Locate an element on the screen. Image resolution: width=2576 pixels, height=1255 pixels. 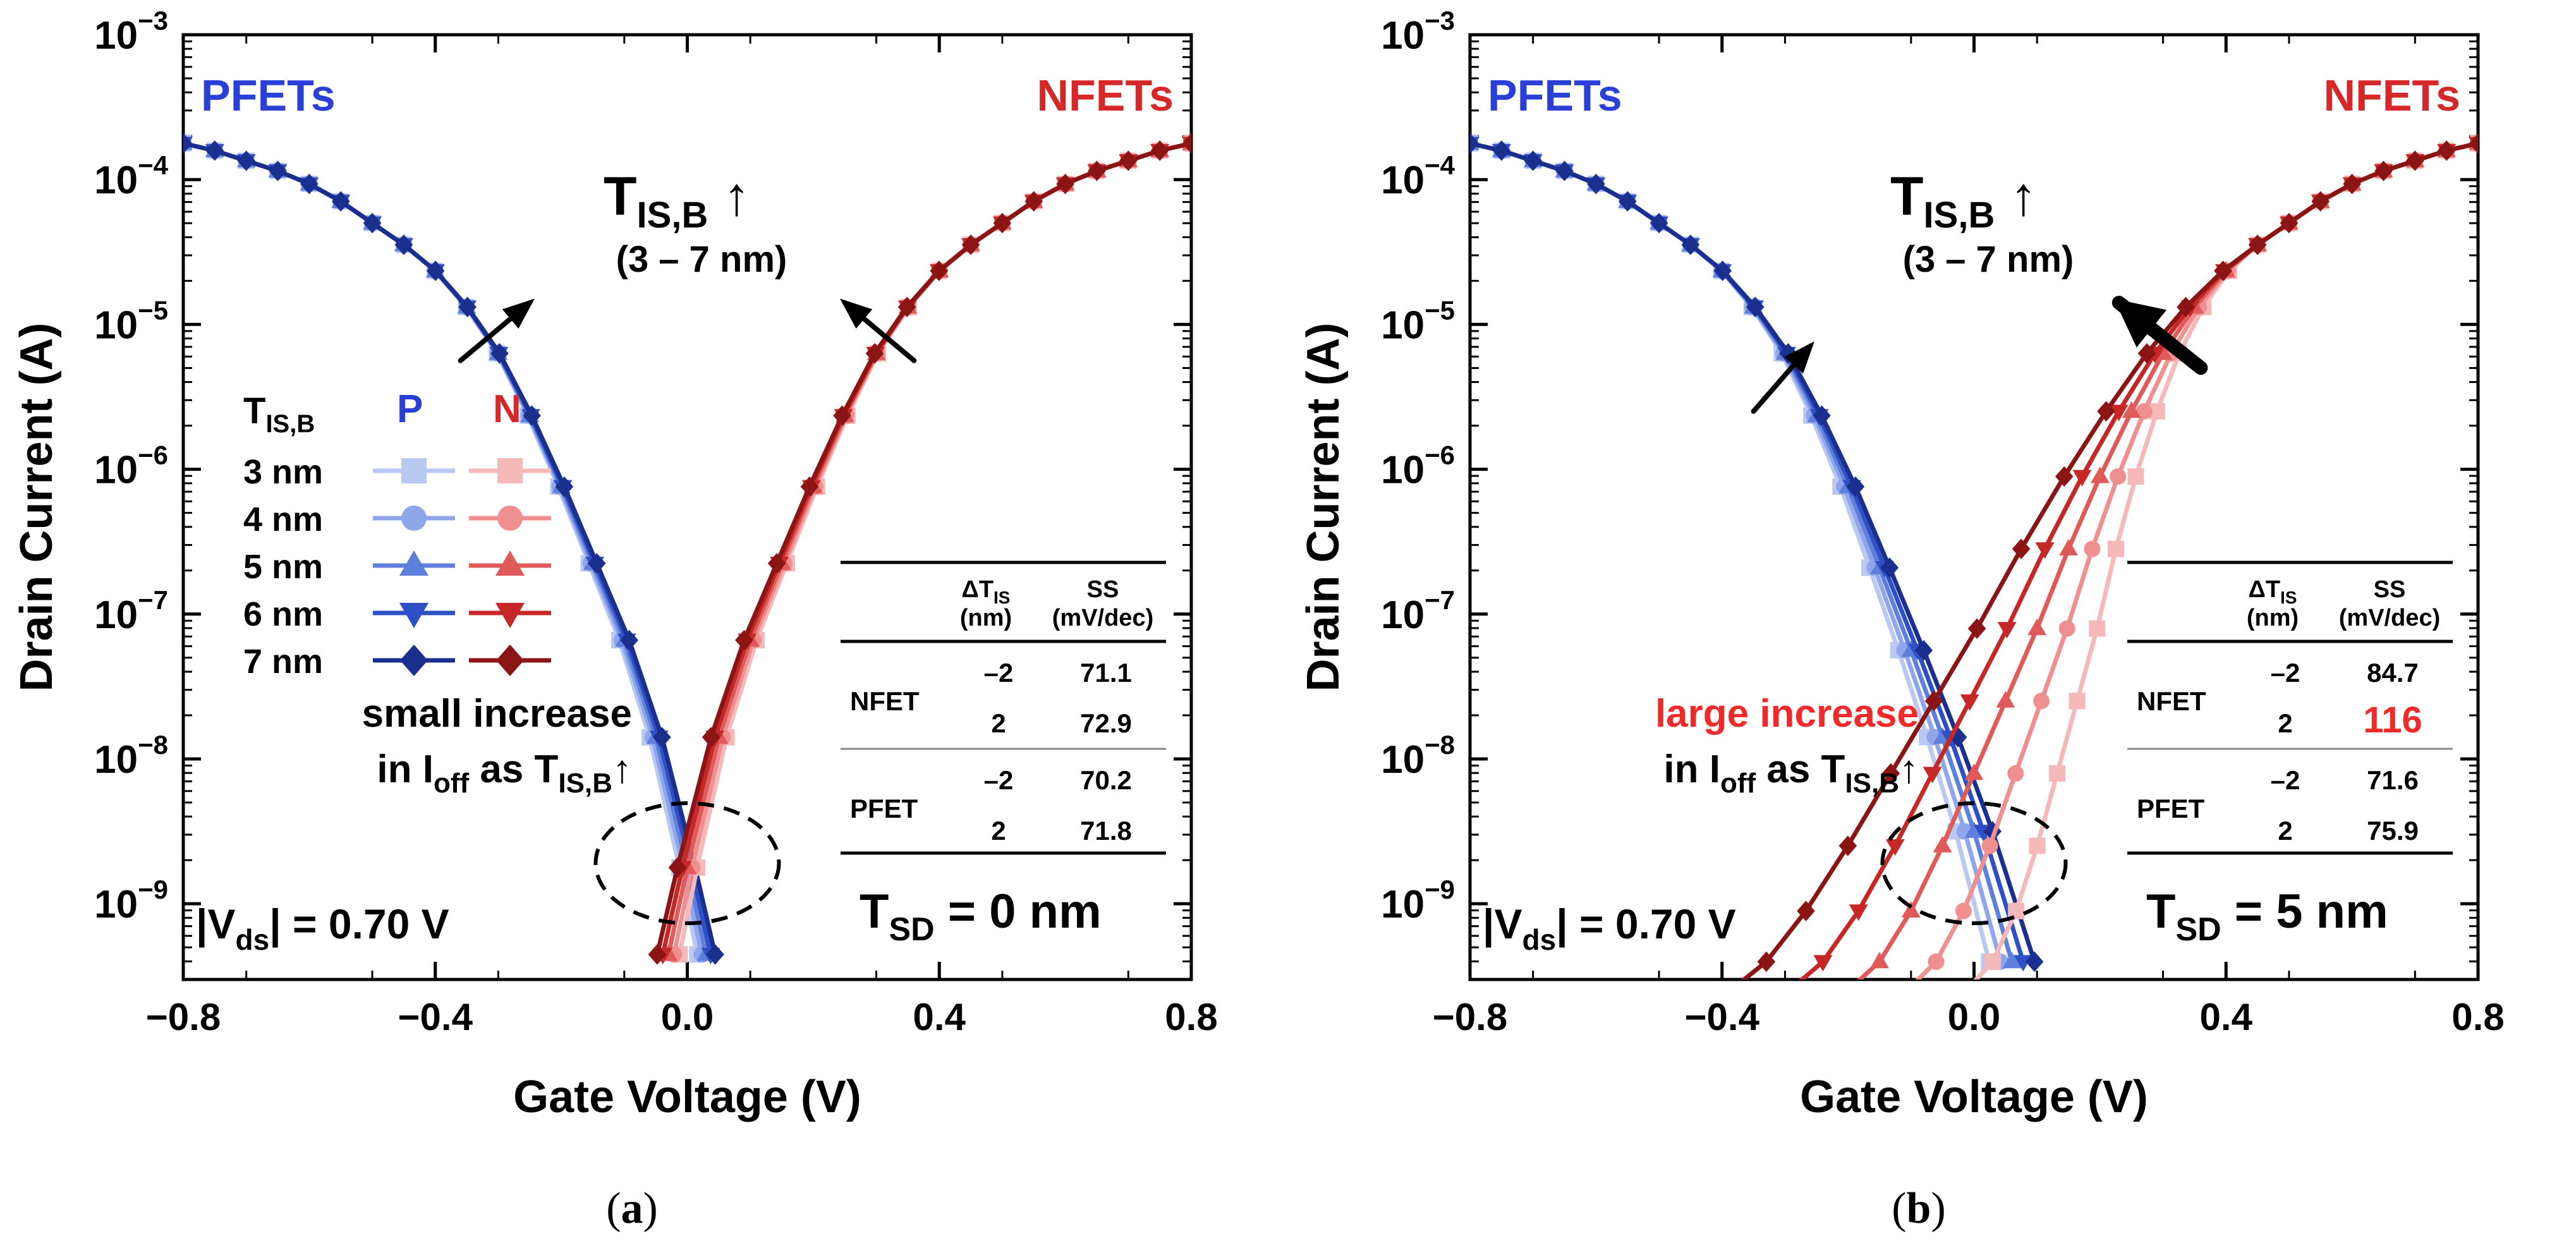
vds-label: |Vds| = 0.70 V is located at coordinates (1610, 928).